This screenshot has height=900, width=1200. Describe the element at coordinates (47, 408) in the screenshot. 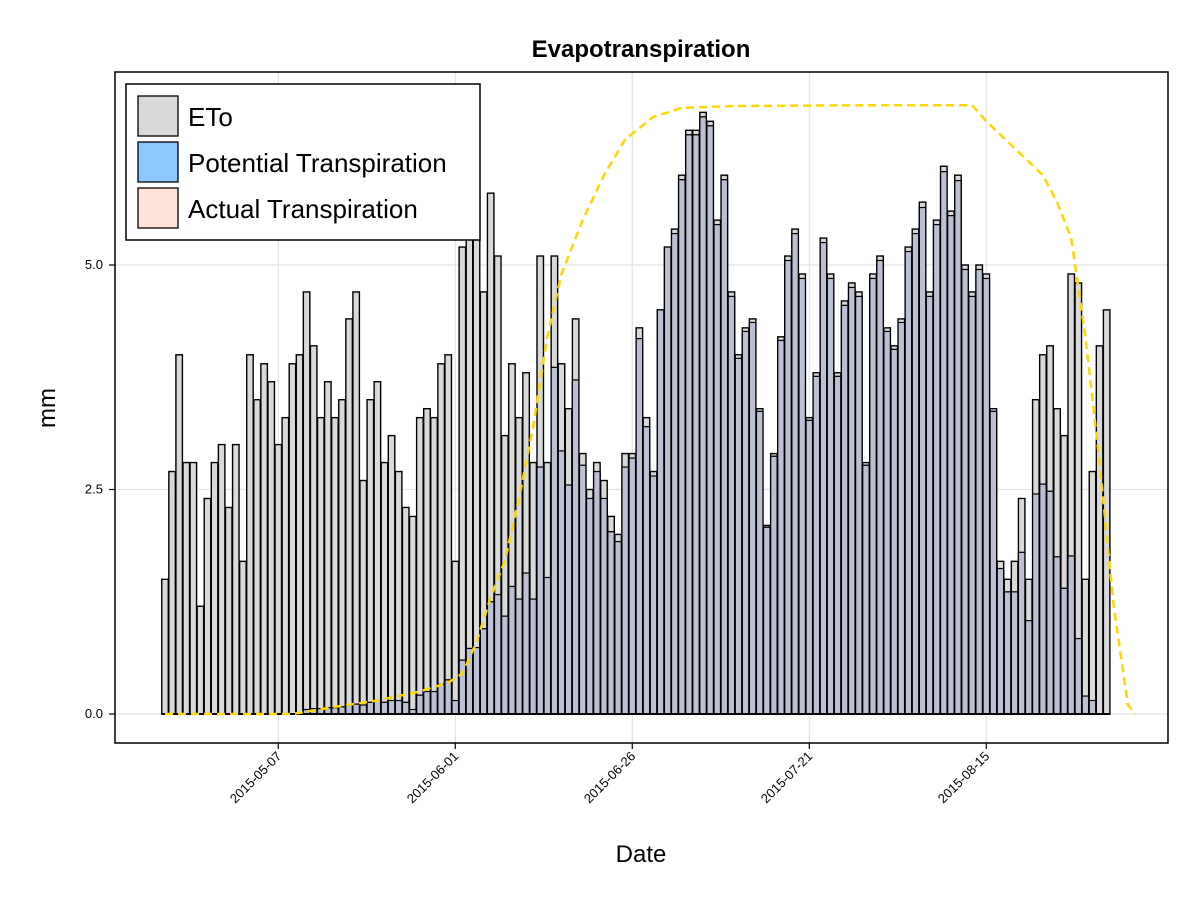

I see `y-axis-label: mm` at that location.